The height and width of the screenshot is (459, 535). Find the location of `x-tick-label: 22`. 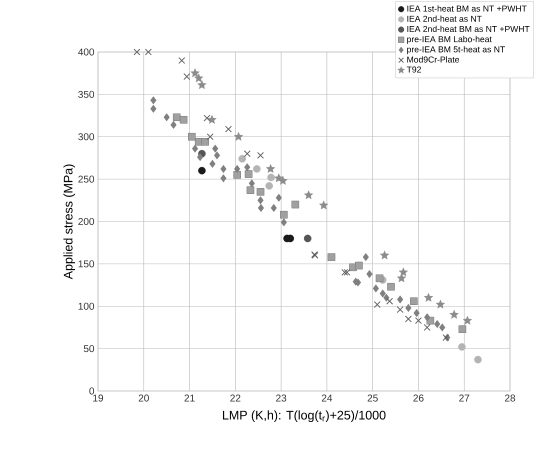

x-tick-label: 22 is located at coordinates (235, 398).